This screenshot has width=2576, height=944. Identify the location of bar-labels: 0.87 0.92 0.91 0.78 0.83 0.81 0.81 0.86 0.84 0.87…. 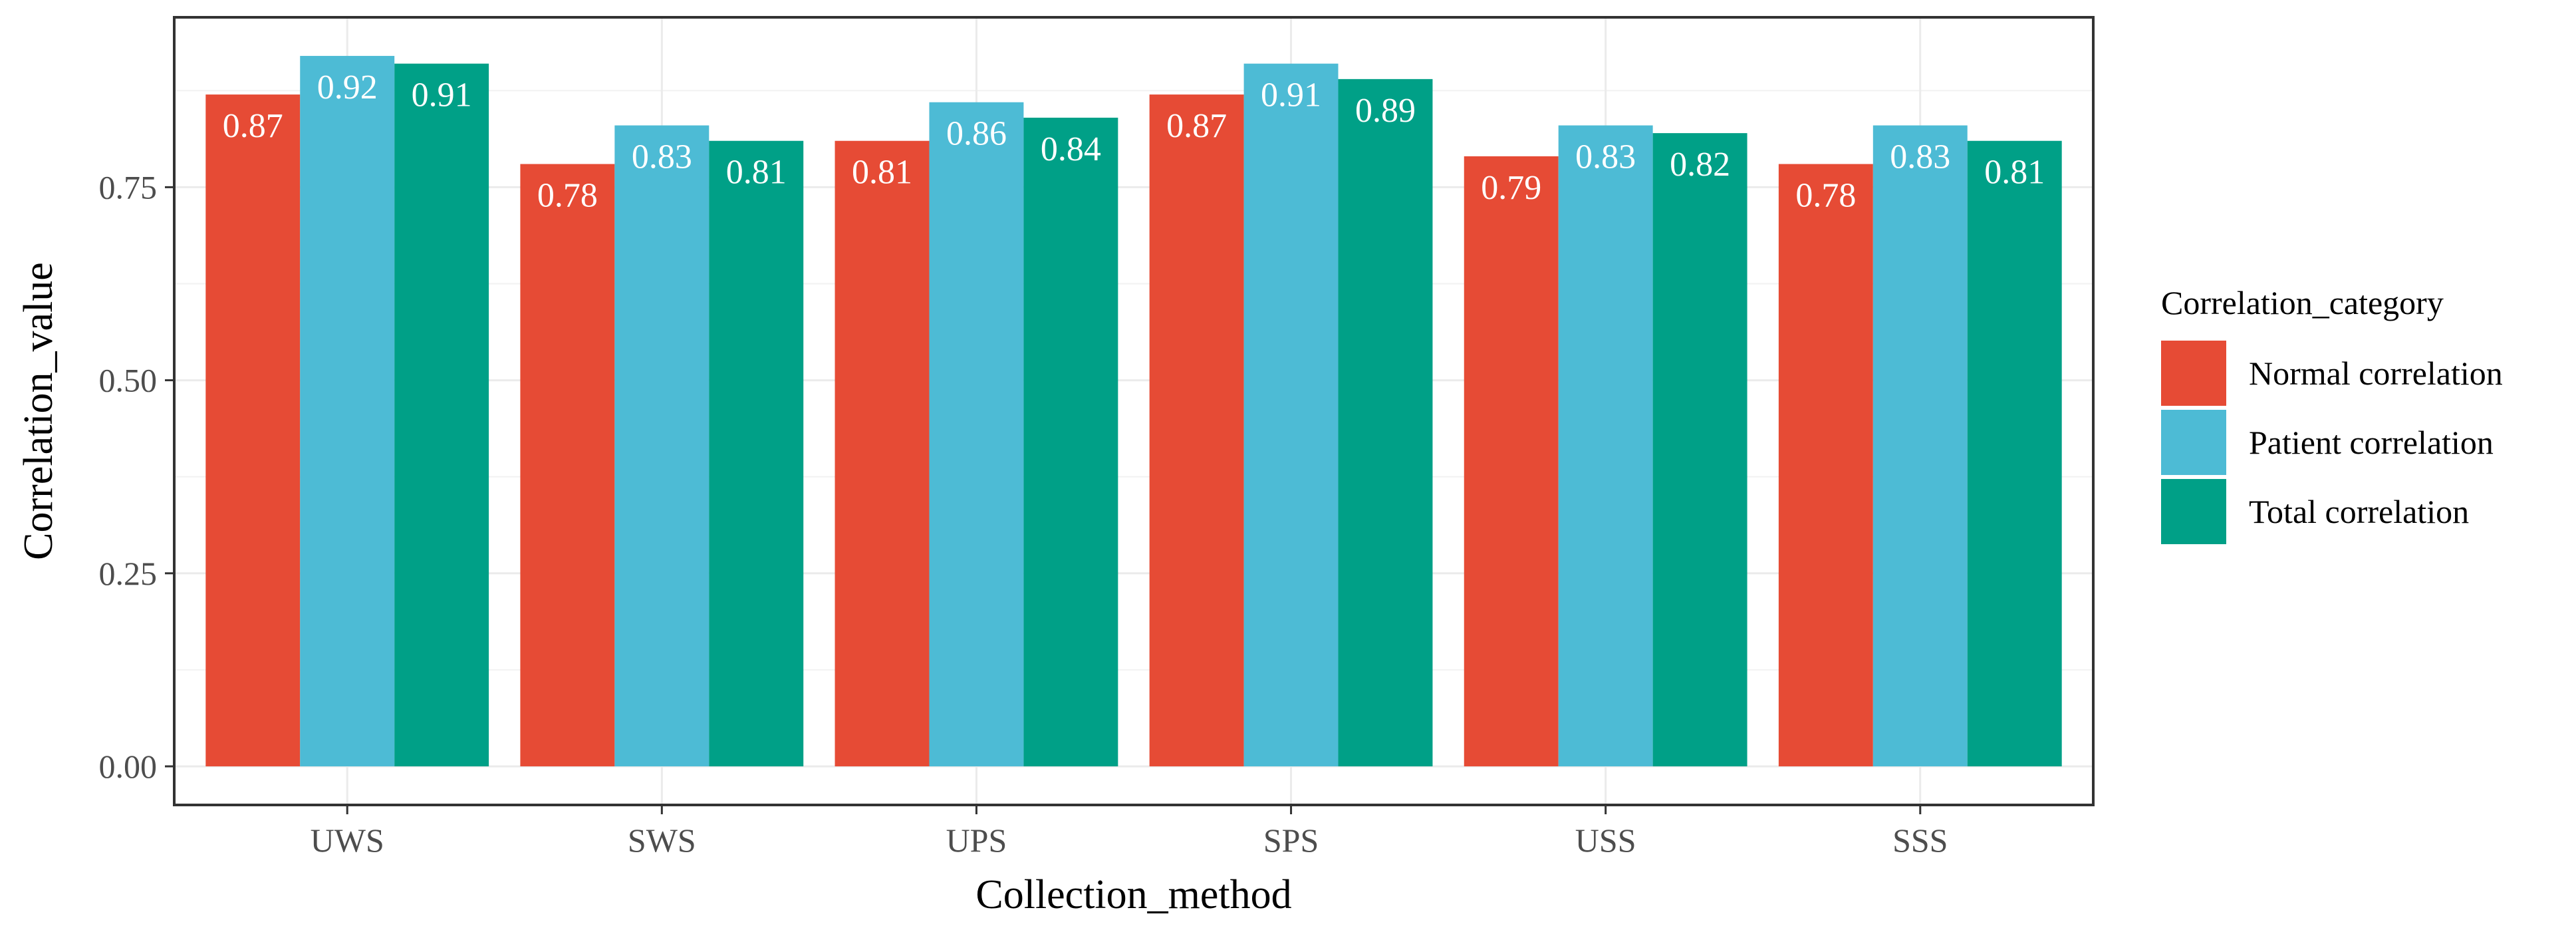
(1134, 142).